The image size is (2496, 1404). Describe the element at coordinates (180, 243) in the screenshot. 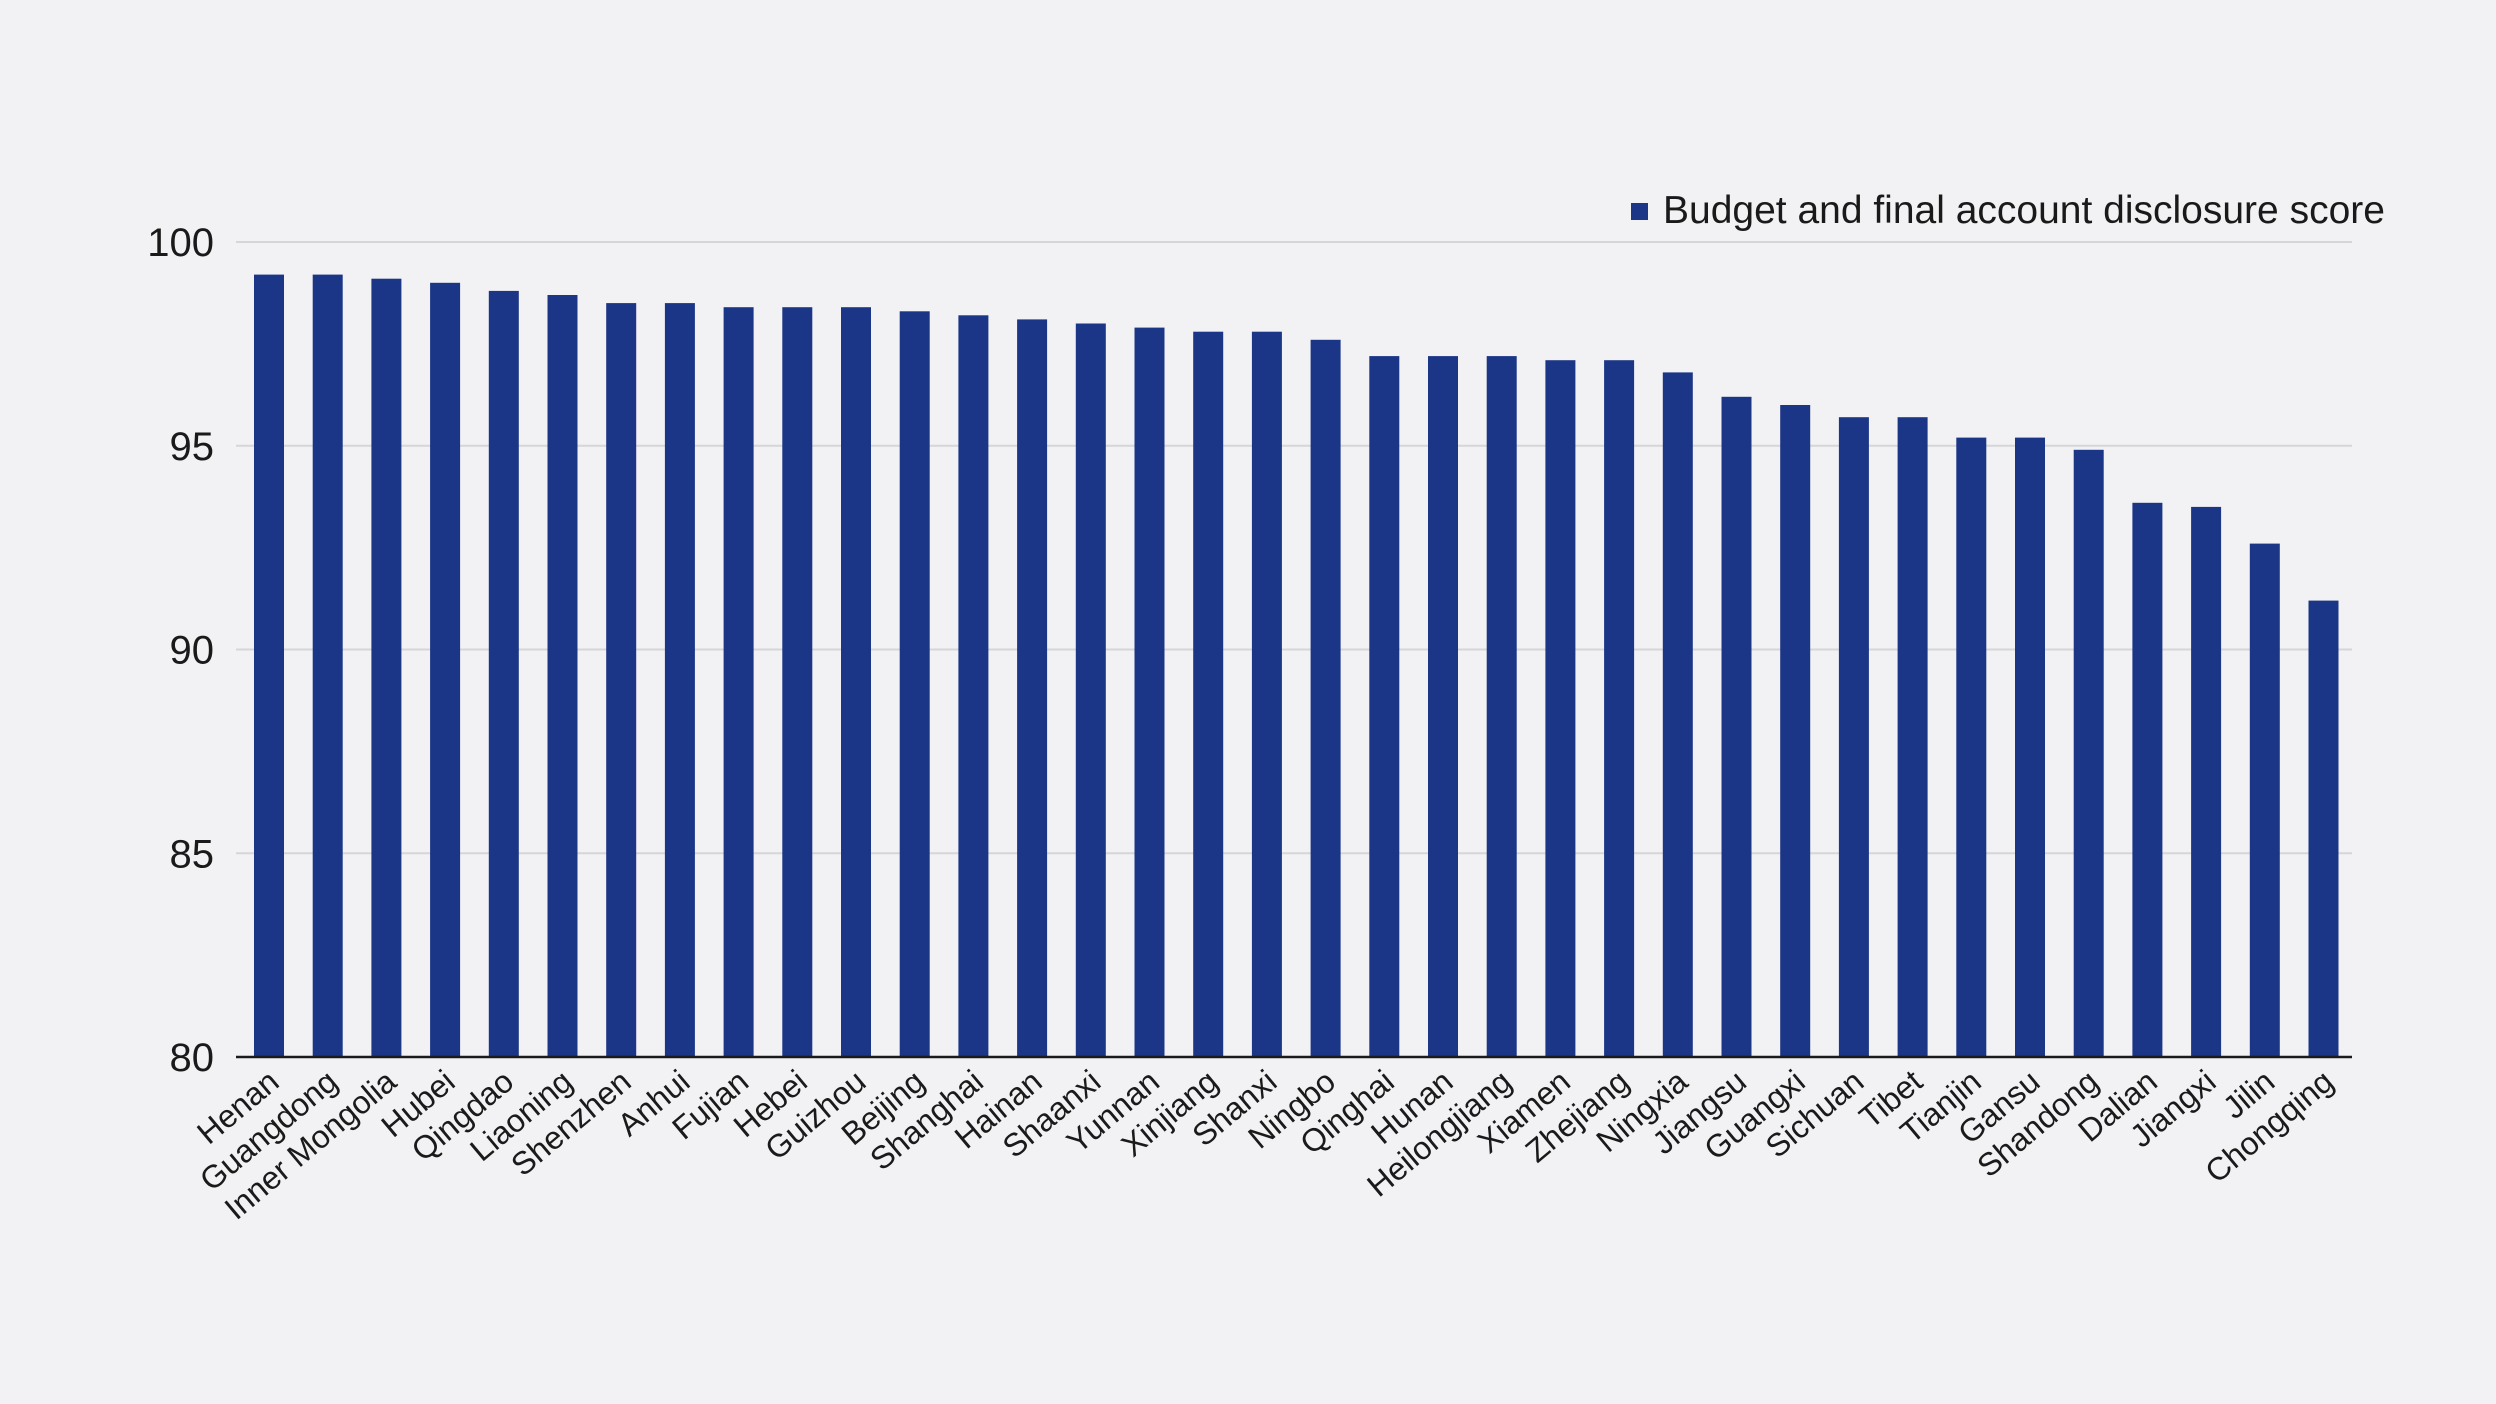

I see `y-tick-label: 100` at that location.